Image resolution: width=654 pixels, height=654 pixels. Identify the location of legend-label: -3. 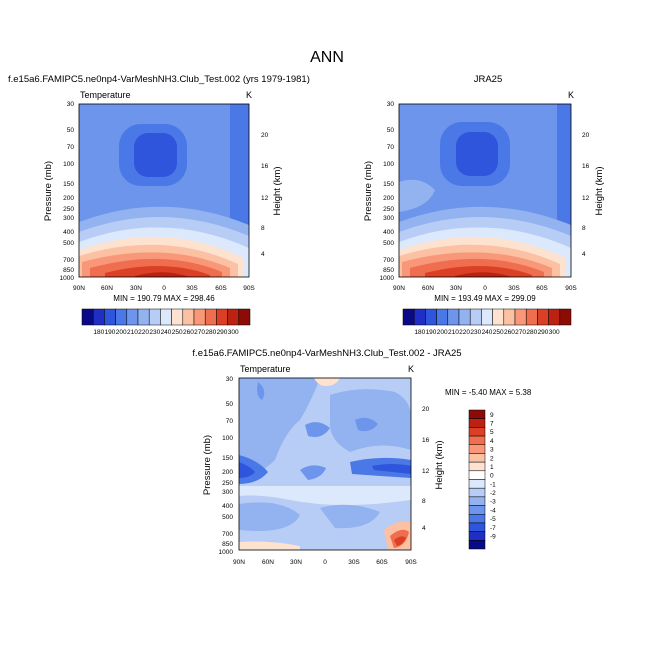
(493, 502).